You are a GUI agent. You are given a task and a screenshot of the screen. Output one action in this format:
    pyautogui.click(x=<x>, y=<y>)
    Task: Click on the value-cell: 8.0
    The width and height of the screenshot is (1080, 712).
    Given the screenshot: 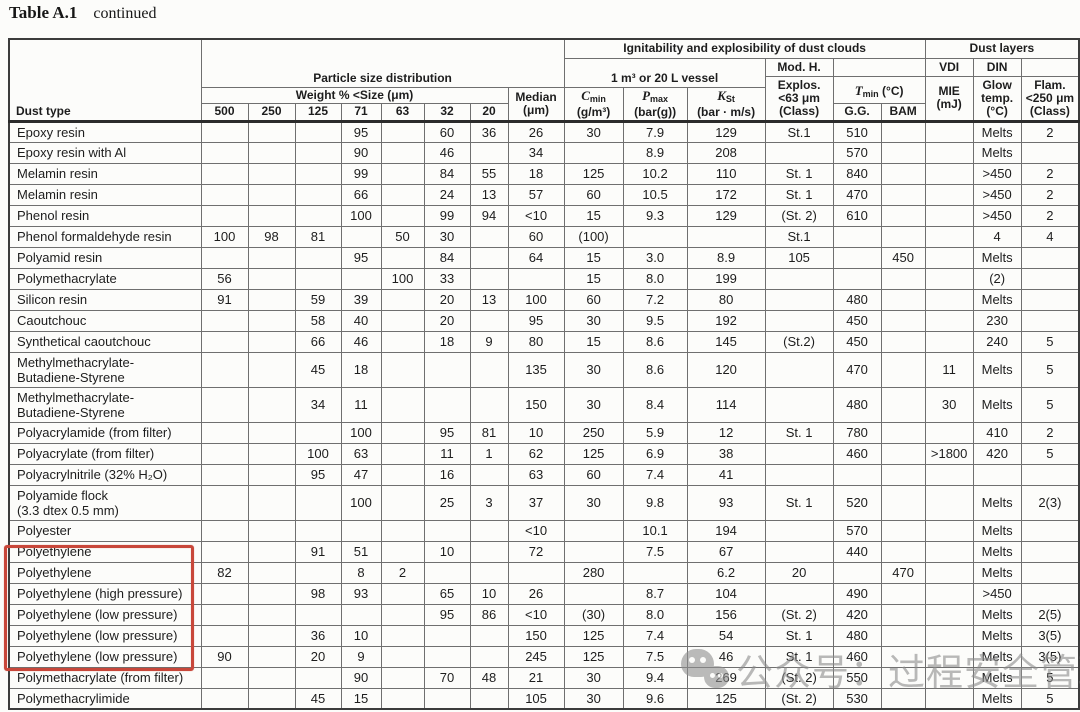 What is the action you would take?
    pyautogui.click(x=655, y=614)
    